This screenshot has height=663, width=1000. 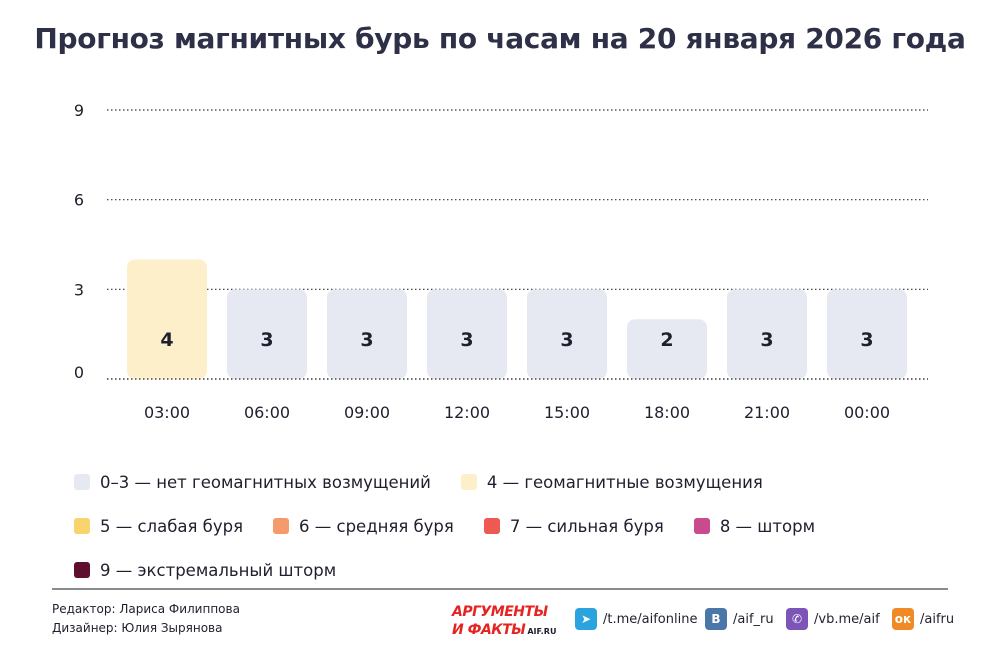 I want to click on odnoklassniki-icon: ок, so click(x=903, y=619).